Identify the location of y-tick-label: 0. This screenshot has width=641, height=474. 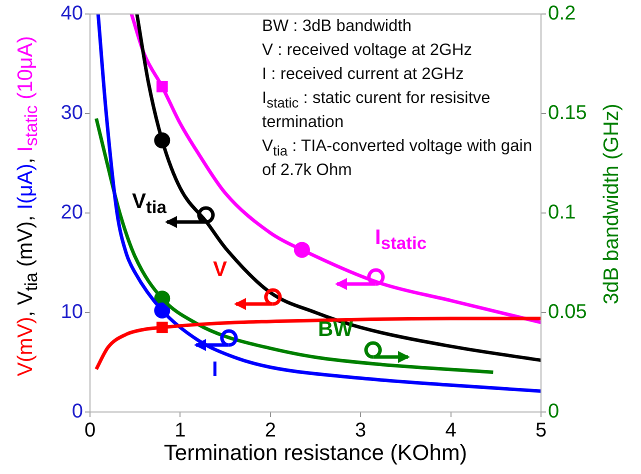
(77, 411).